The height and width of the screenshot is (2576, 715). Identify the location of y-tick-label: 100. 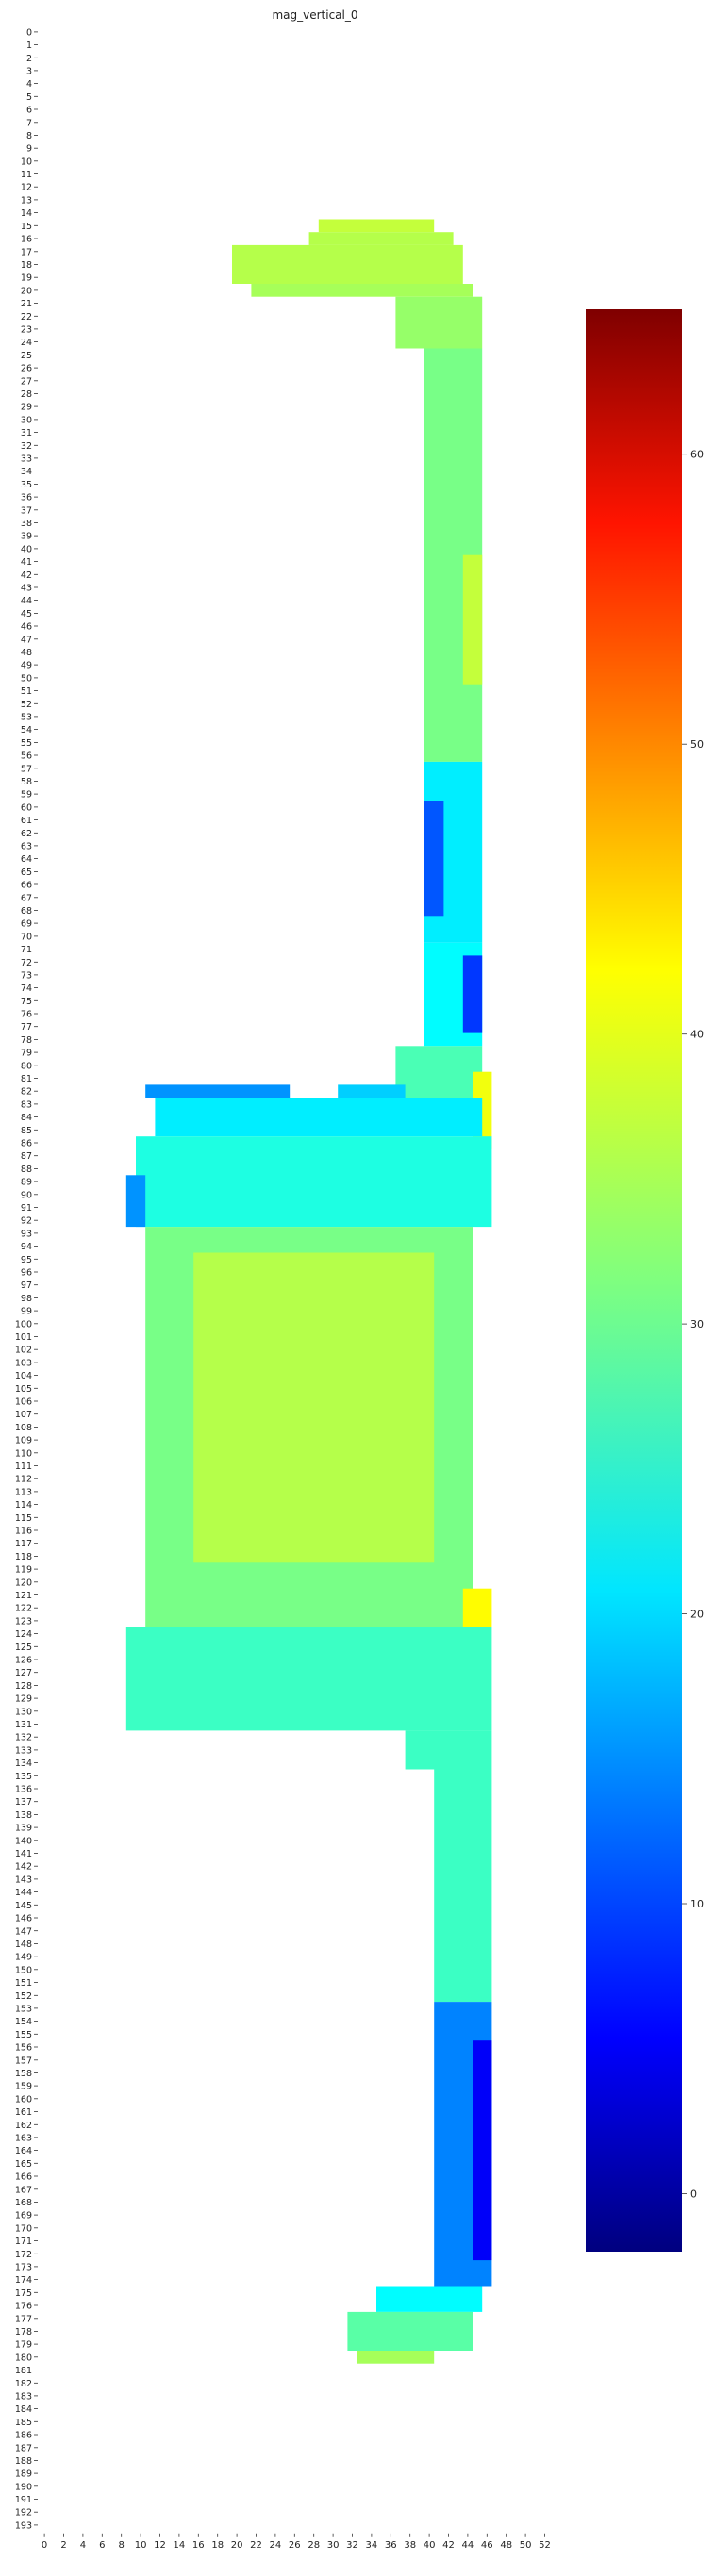
(23, 1324).